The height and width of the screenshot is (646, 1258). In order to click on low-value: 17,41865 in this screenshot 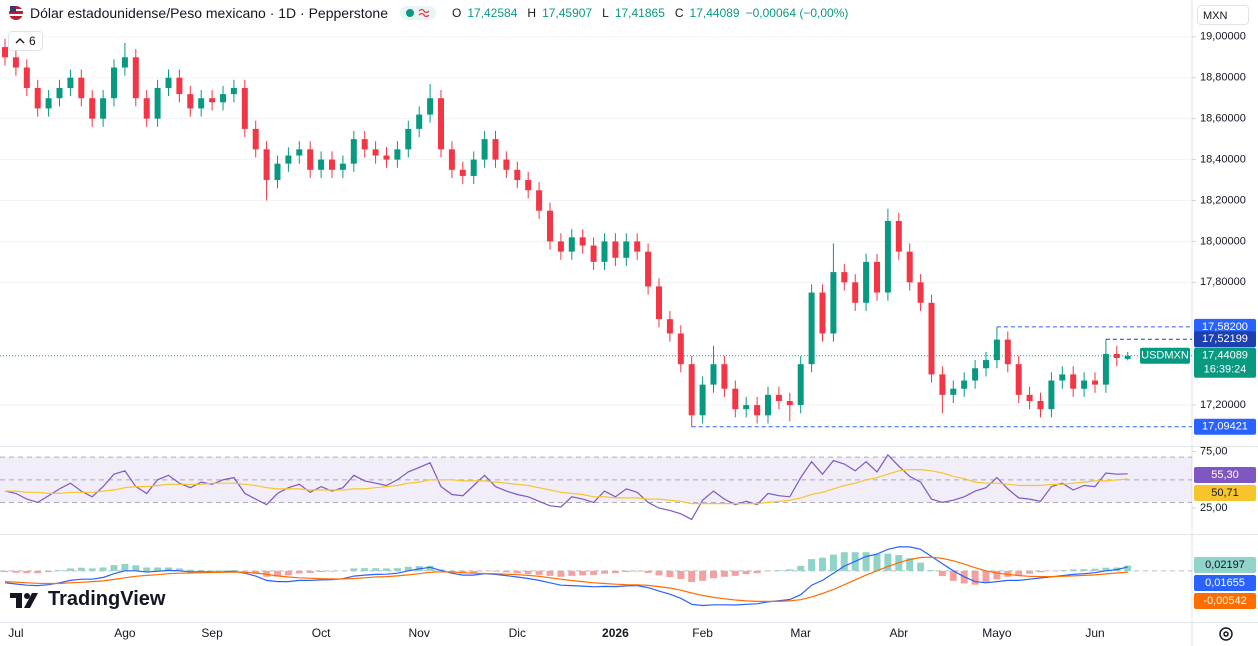, I will do `click(639, 13)`.